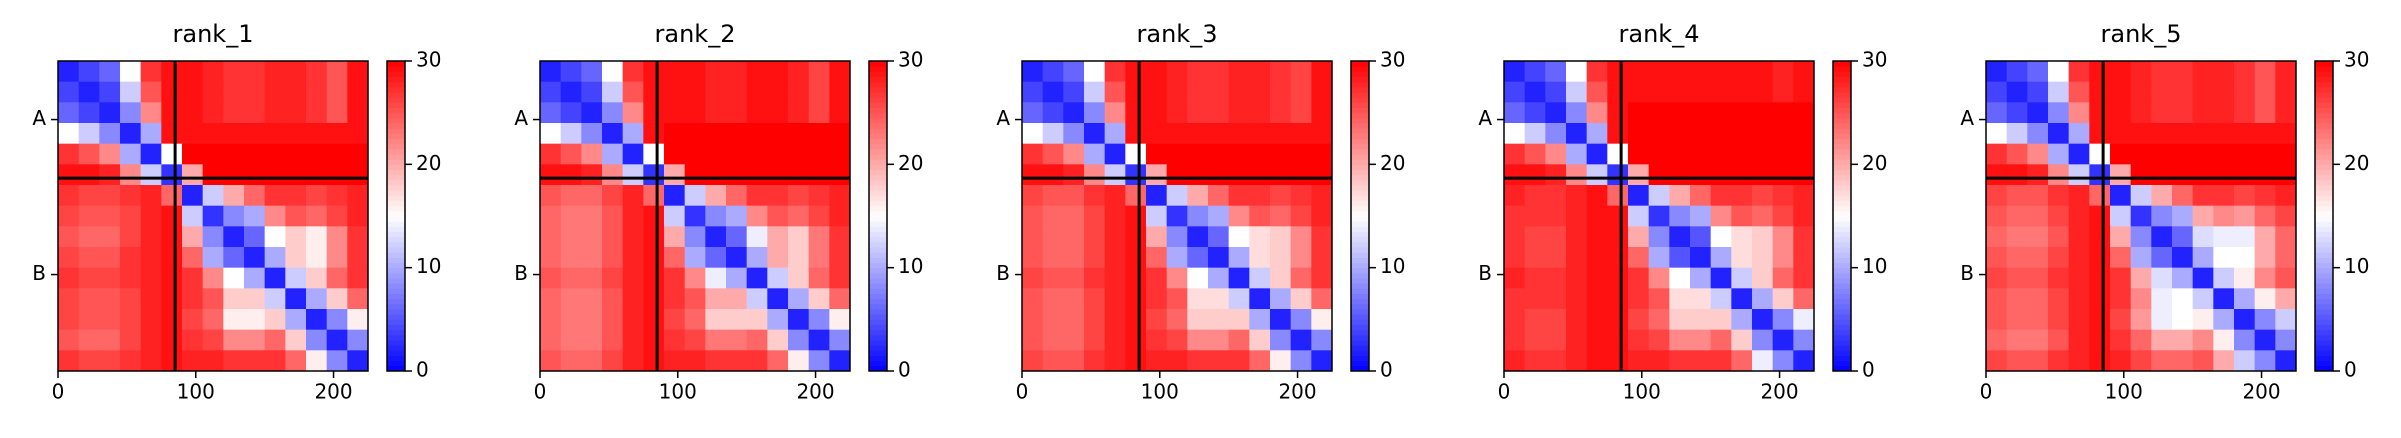  What do you see at coordinates (39, 273) in the screenshot?
I see `y-tick-label: B` at bounding box center [39, 273].